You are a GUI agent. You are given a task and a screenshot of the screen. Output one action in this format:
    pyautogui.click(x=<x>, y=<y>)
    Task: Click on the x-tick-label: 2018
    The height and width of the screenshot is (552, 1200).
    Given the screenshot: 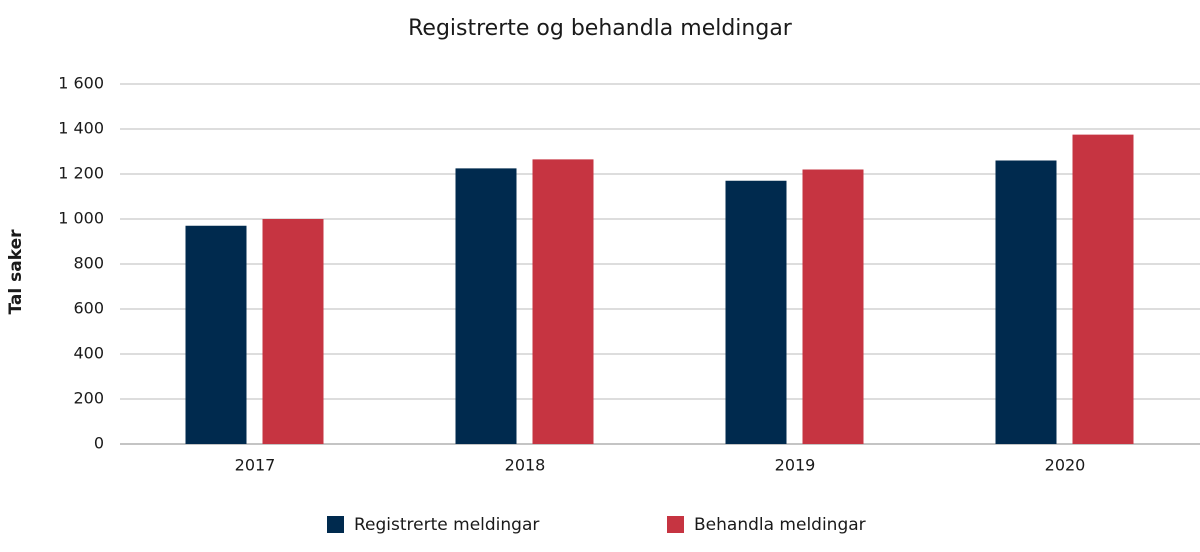 What is the action you would take?
    pyautogui.click(x=525, y=465)
    